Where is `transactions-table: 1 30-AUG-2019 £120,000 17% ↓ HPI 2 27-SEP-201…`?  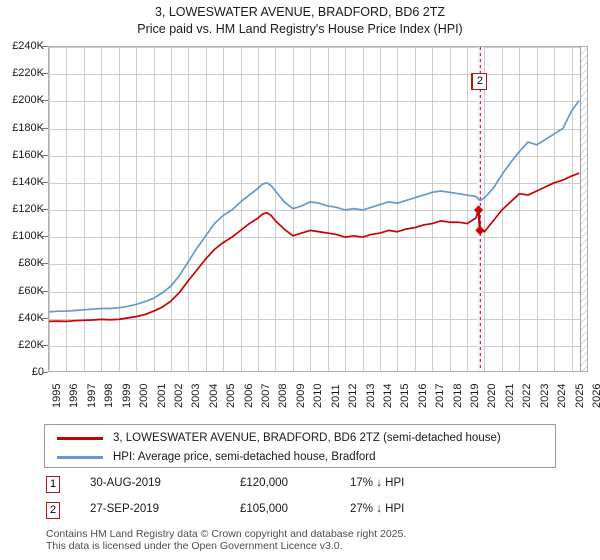 transactions-table: 1 30-AUG-2019 £120,000 17% ↓ HPI 2 27-SEP-201… is located at coordinates (300, 500).